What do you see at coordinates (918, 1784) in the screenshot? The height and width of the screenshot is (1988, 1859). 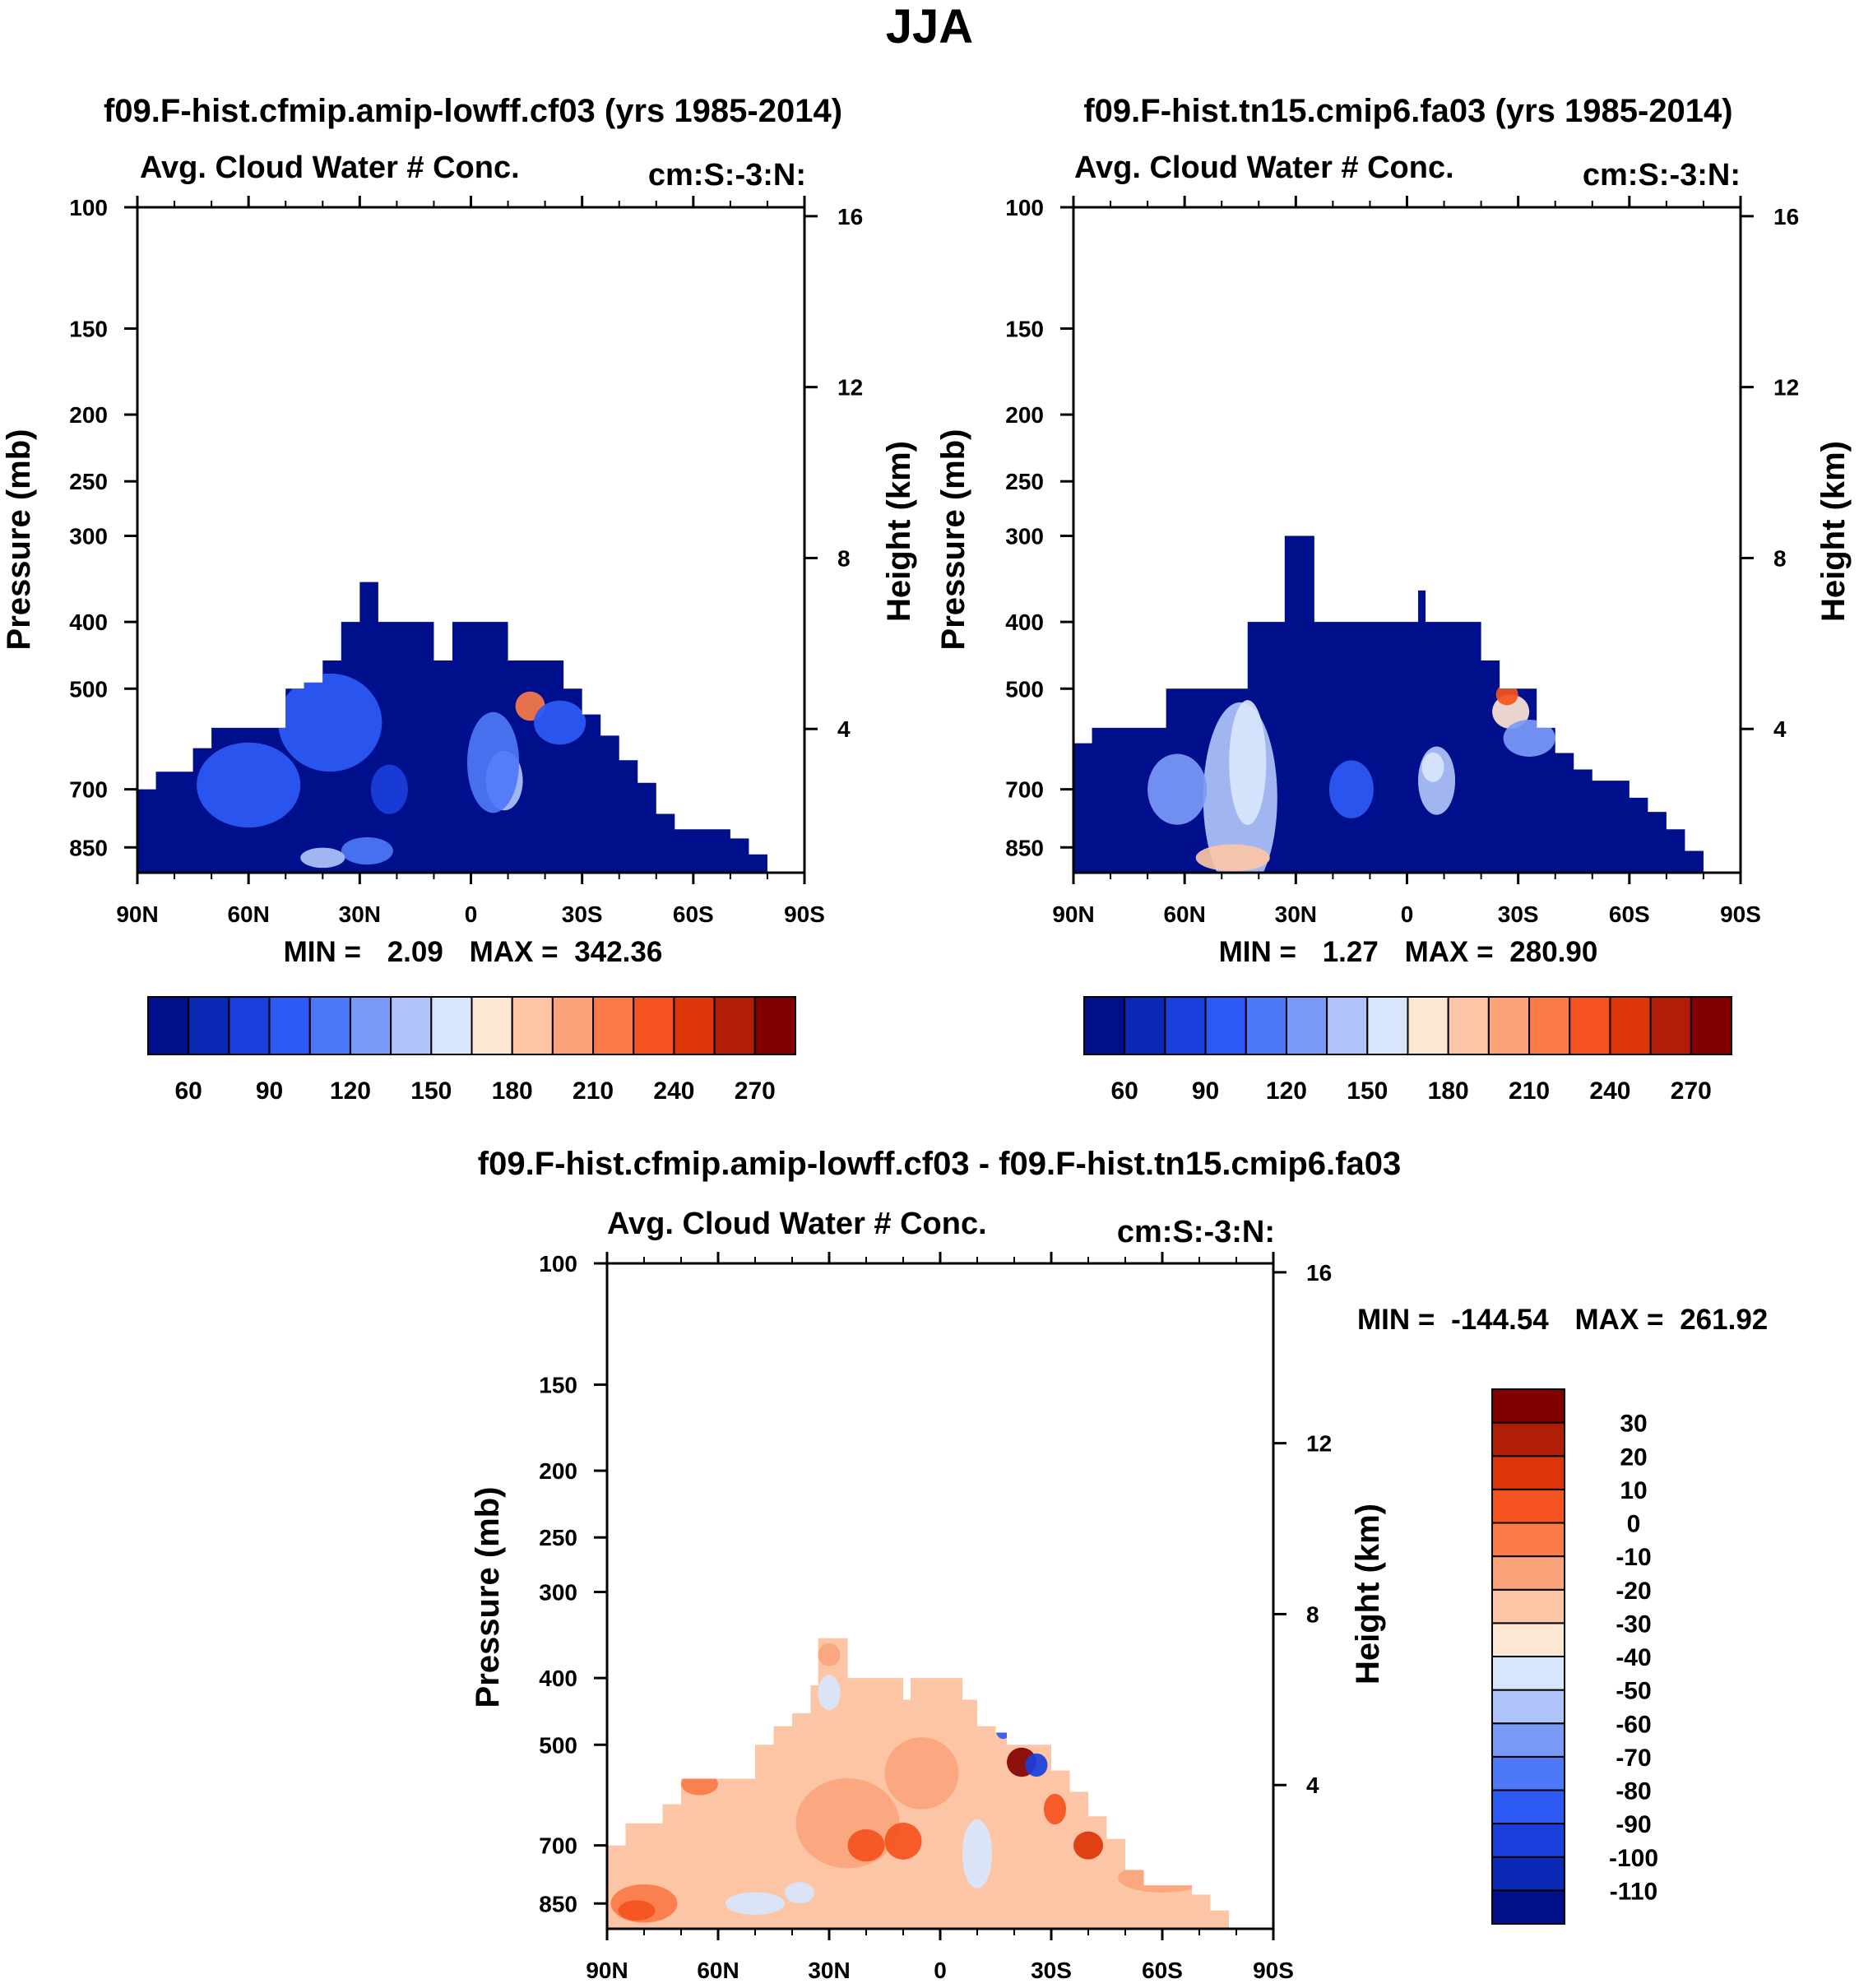 I see `panel-3-plot-area` at bounding box center [918, 1784].